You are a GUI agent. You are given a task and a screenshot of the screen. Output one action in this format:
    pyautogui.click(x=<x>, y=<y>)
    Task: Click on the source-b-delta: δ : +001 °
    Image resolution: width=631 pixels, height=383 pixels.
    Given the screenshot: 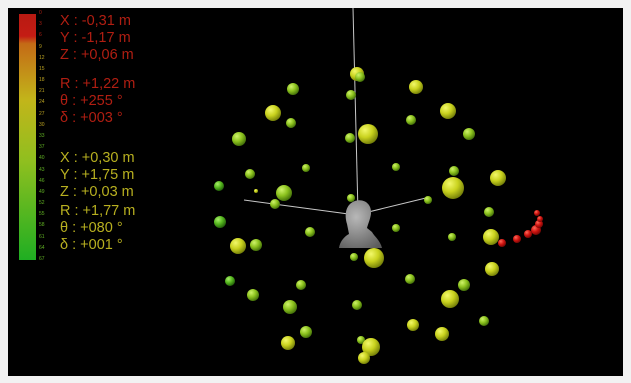 What is the action you would take?
    pyautogui.click(x=91, y=245)
    